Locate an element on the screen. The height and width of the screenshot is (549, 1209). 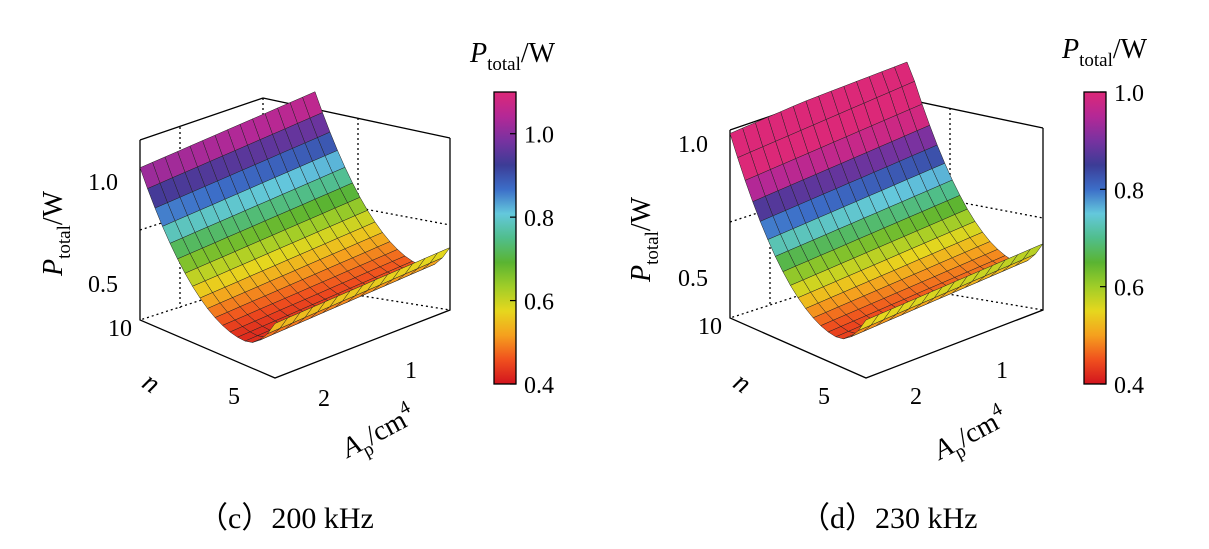
chart-d-y-tick-1: 10 is located at coordinates (710, 327).